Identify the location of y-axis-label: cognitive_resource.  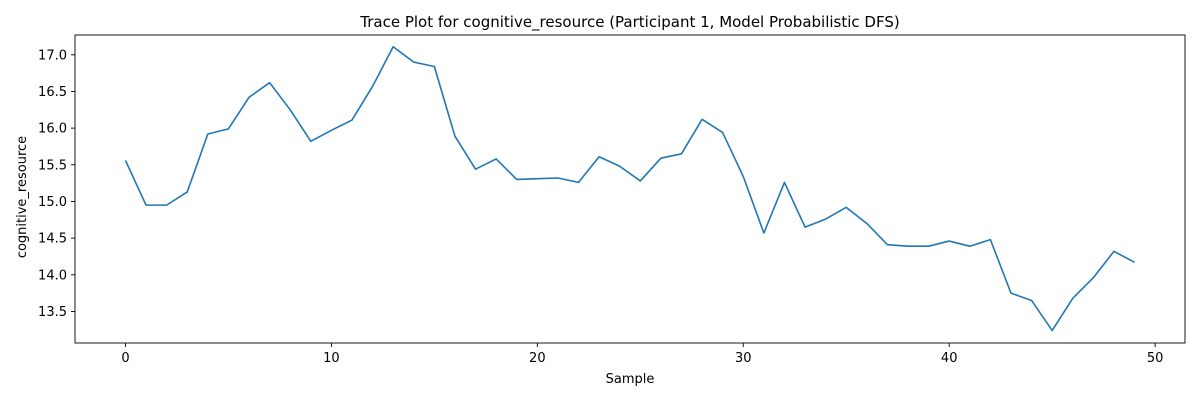
(22, 197).